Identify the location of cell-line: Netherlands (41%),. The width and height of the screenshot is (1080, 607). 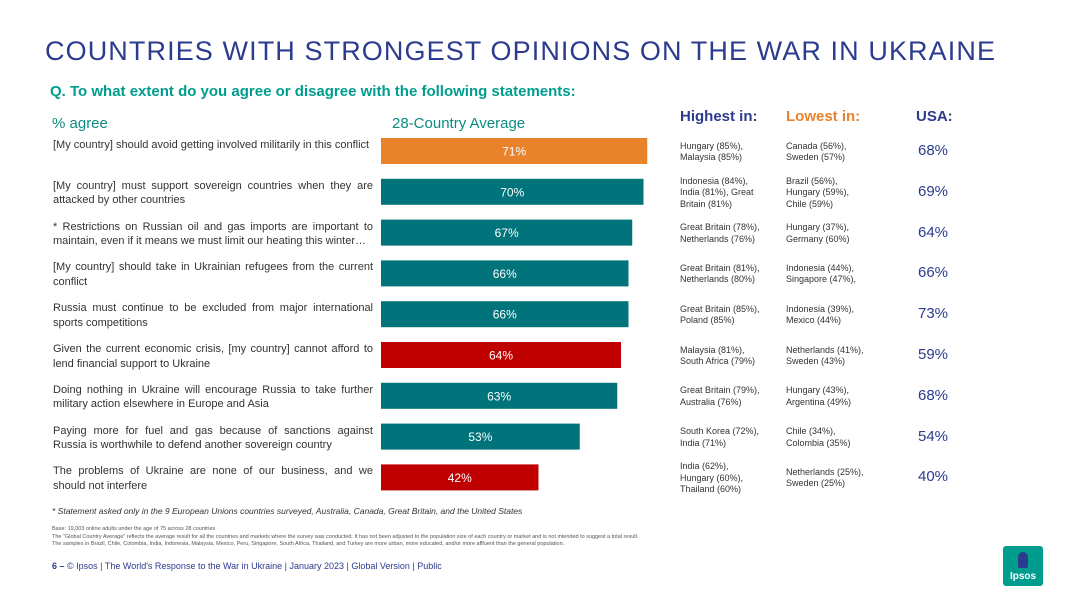
(825, 349).